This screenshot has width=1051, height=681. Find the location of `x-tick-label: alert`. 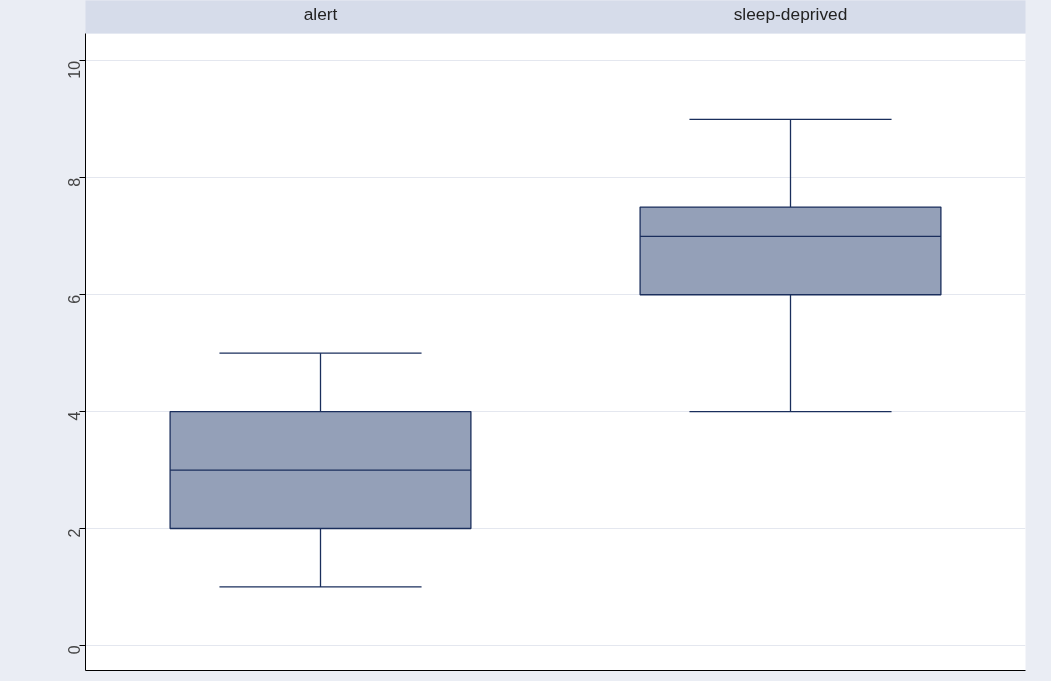

x-tick-label: alert is located at coordinates (320, 13).